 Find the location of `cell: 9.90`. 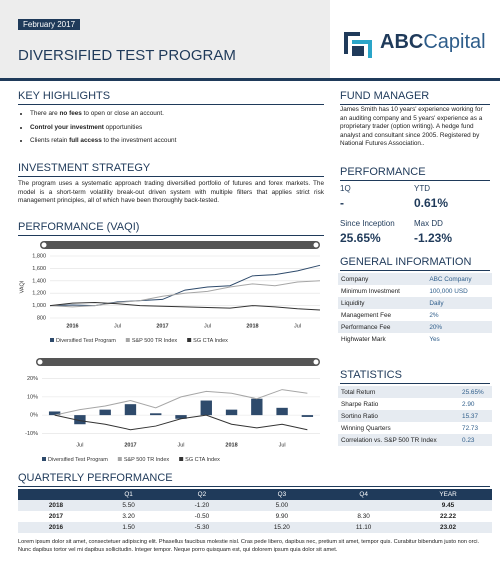

cell: 9.90 is located at coordinates (282, 516).